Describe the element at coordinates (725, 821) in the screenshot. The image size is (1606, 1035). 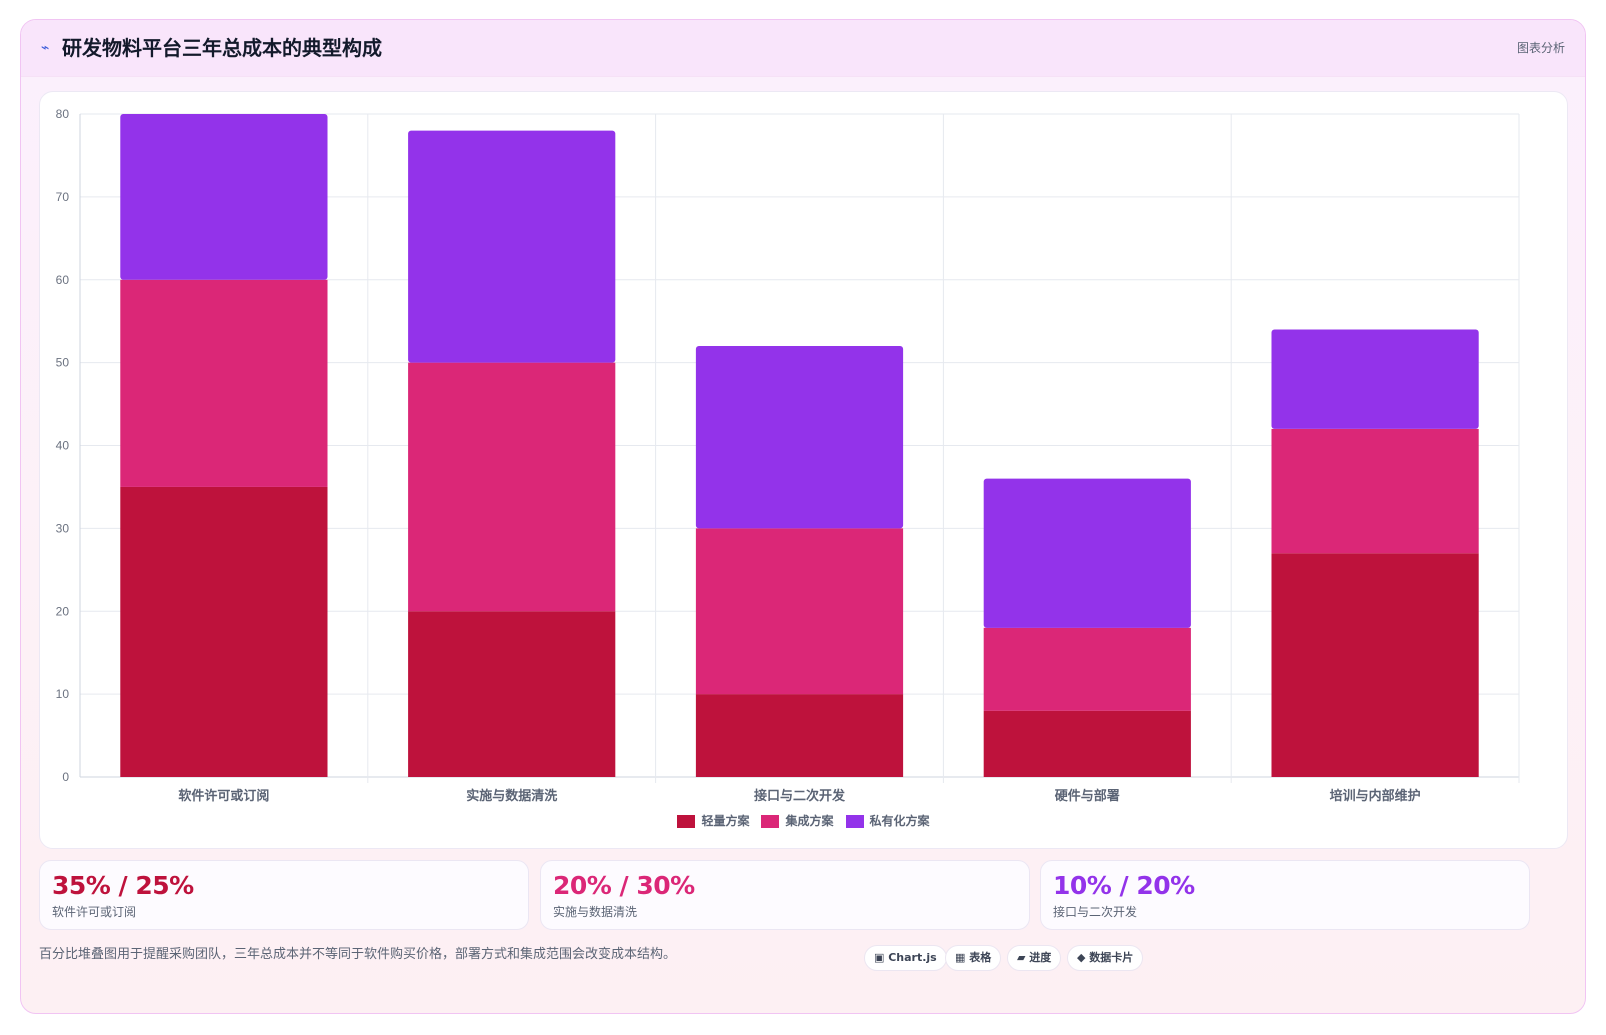
I see `legend-label: 轻量方案` at that location.